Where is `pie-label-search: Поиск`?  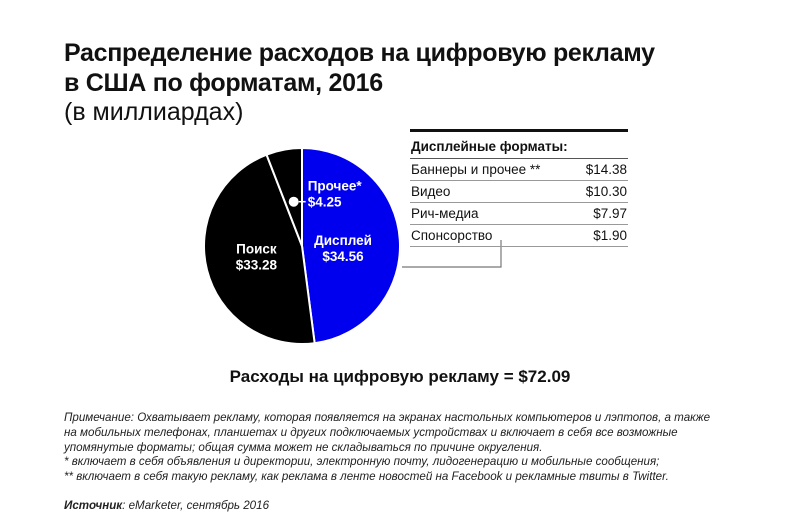 pie-label-search: Поиск is located at coordinates (256, 249).